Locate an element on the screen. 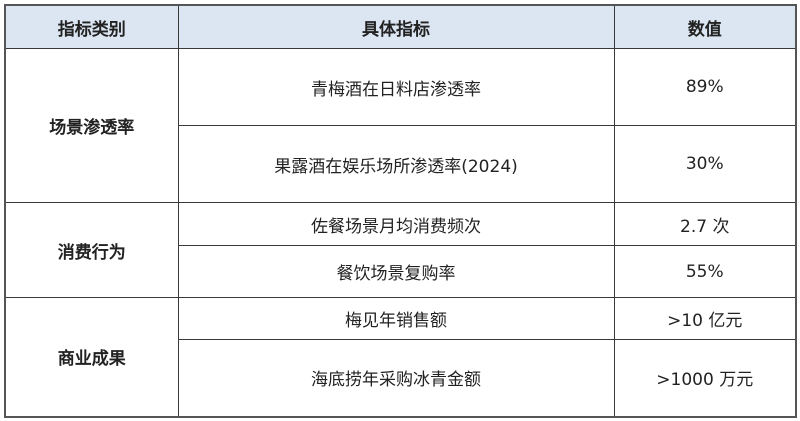 Image resolution: width=800 pixels, height=421 pixels. table-row: 餐饮场景复购率 55% is located at coordinates (401, 271).